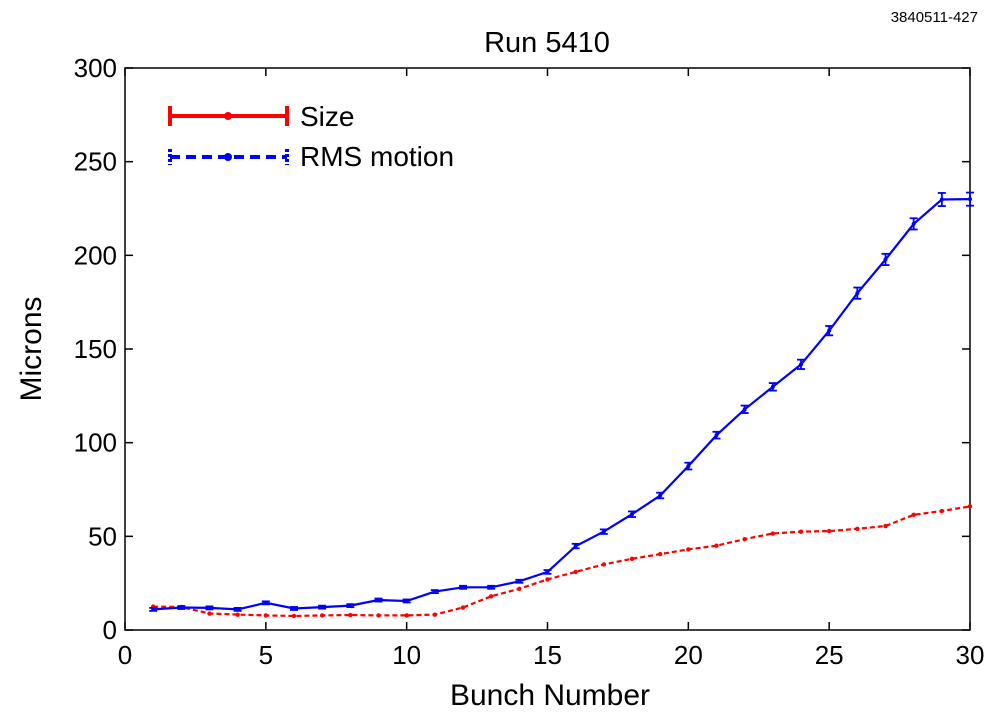  Describe the element at coordinates (95, 255) in the screenshot. I see `y-tick-label: 200` at that location.